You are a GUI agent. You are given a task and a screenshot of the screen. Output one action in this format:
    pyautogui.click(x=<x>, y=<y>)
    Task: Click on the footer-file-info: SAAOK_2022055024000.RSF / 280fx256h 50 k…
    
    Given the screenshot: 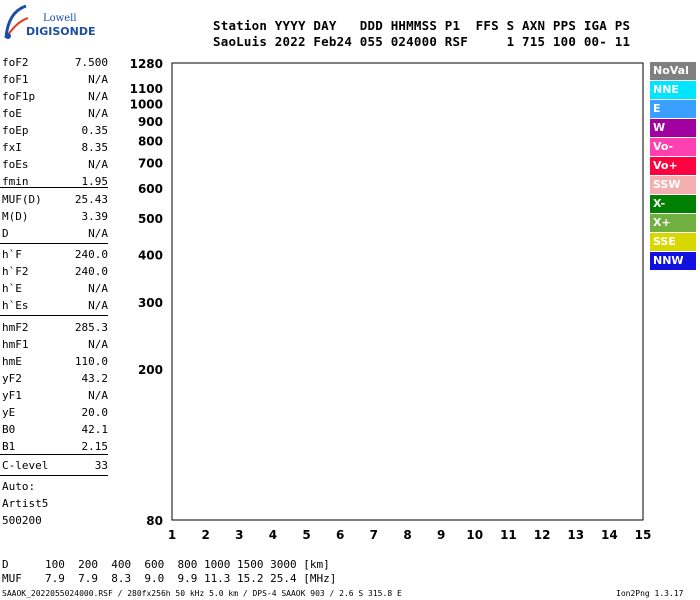 What is the action you would take?
    pyautogui.click(x=202, y=593)
    